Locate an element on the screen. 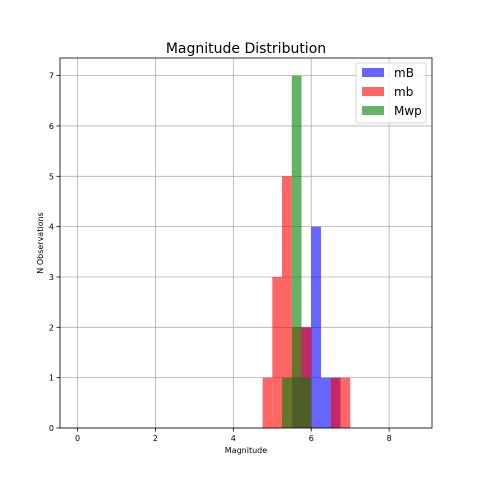 This screenshot has width=480, height=480. y-tick-label: 4 is located at coordinates (51, 227).